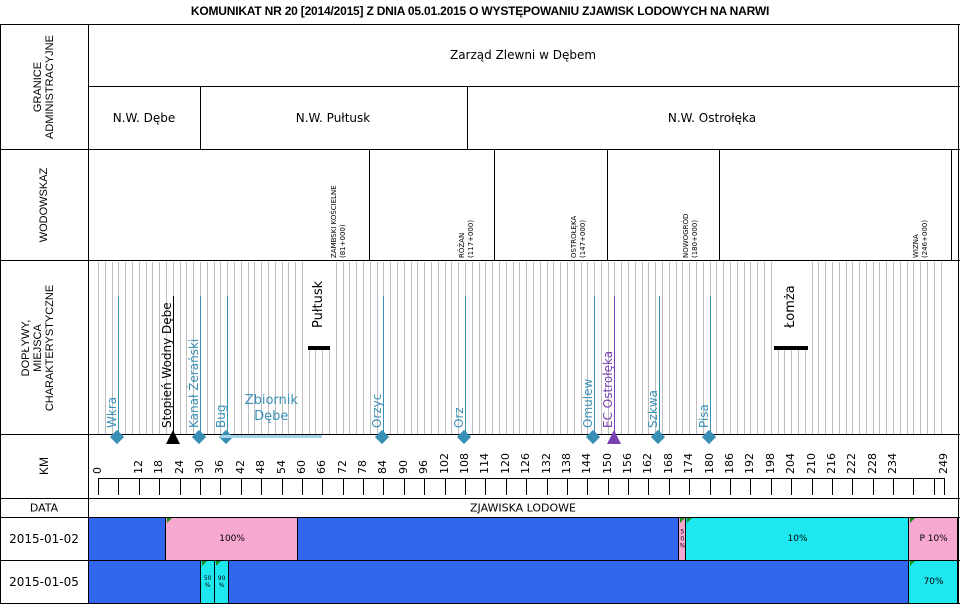 Image resolution: width=960 pixels, height=605 pixels. I want to click on gauge-row-top, so click(480, 149).